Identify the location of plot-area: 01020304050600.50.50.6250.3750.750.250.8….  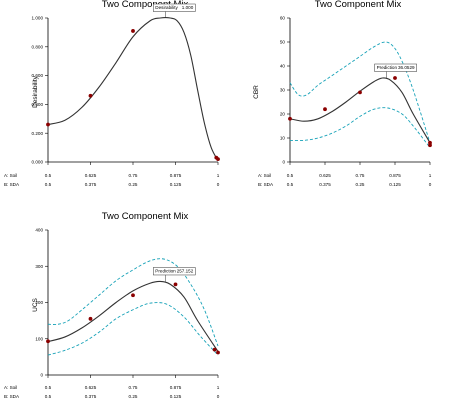
(356, 101).